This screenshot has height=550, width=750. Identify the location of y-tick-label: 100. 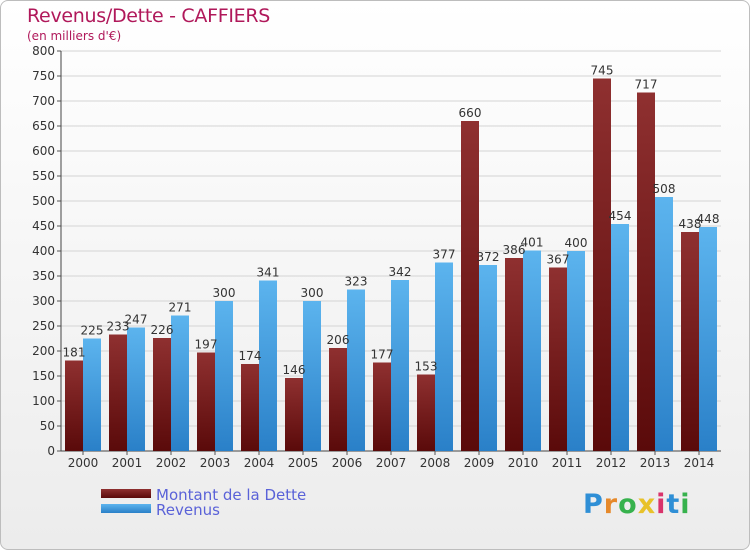
(43, 401).